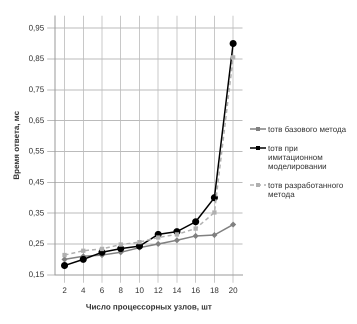  What do you see at coordinates (83, 290) in the screenshot?
I see `x-tick-label: 4` at bounding box center [83, 290].